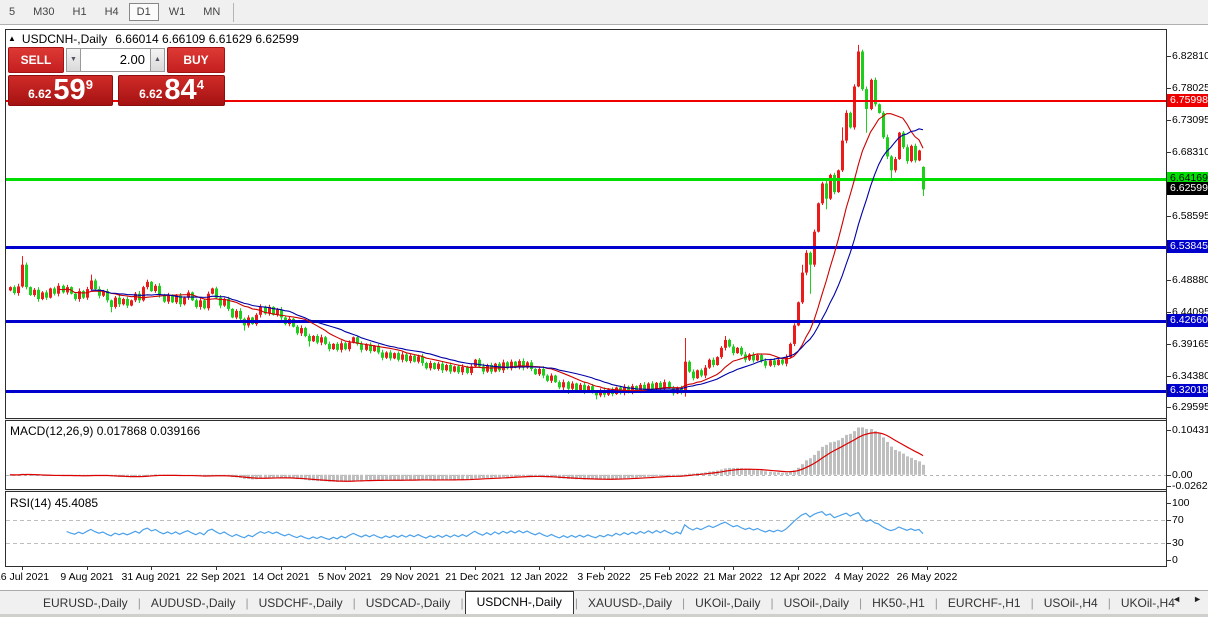 The width and height of the screenshot is (1208, 617). Describe the element at coordinates (1190, 120) in the screenshot. I see `price-tick-label: 6.73095` at that location.